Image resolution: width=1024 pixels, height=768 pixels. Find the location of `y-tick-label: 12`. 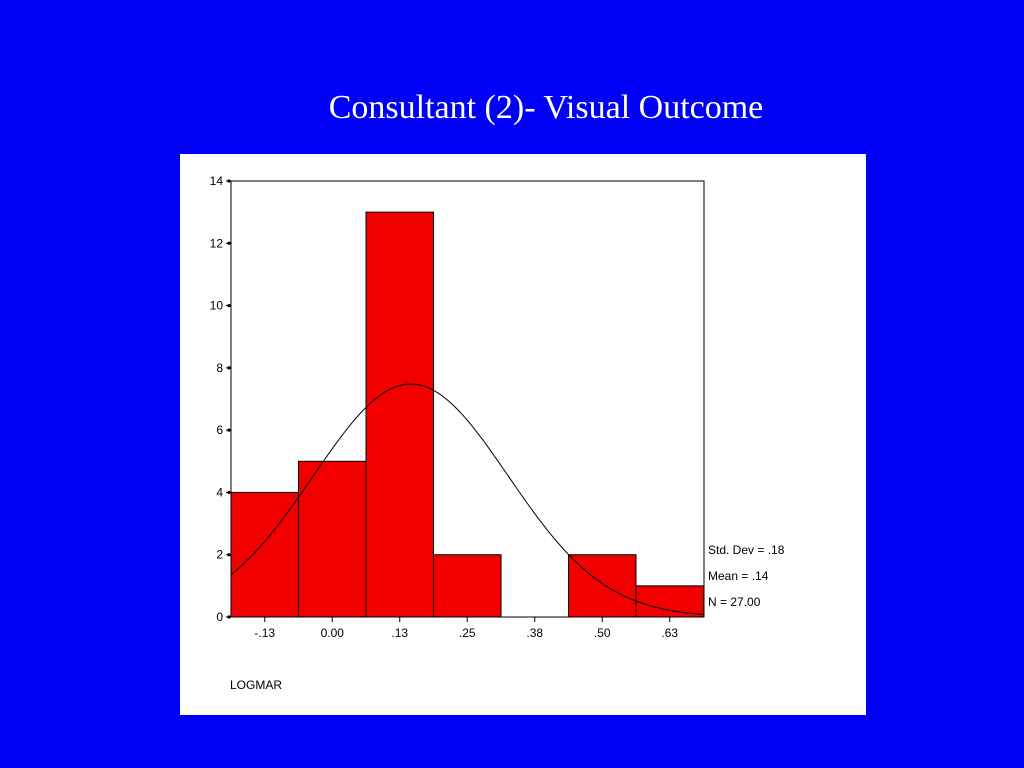

y-tick-label: 12 is located at coordinates (217, 243).